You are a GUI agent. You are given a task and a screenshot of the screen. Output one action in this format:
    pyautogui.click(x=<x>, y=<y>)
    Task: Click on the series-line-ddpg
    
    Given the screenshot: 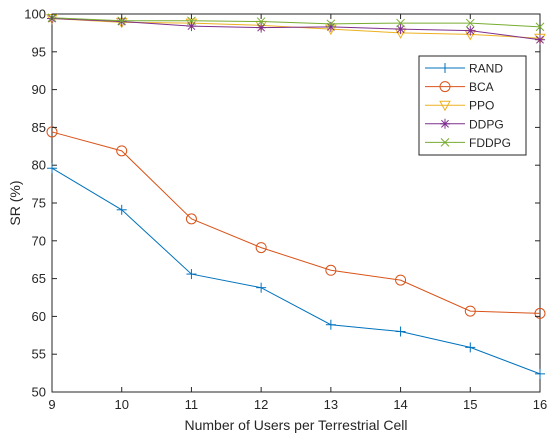 What is the action you would take?
    pyautogui.click(x=296, y=29)
    